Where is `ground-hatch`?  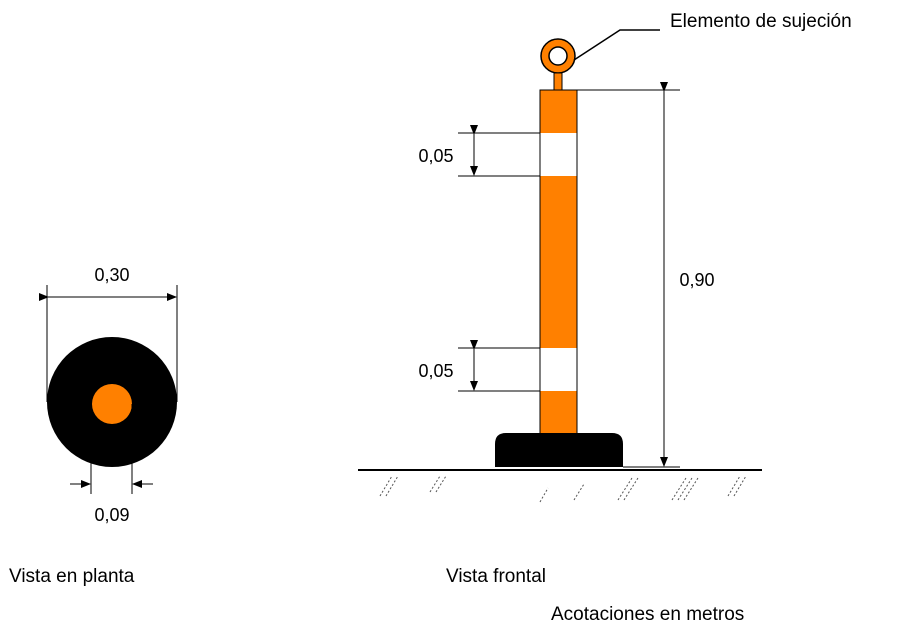
ground-hatch is located at coordinates (563, 489).